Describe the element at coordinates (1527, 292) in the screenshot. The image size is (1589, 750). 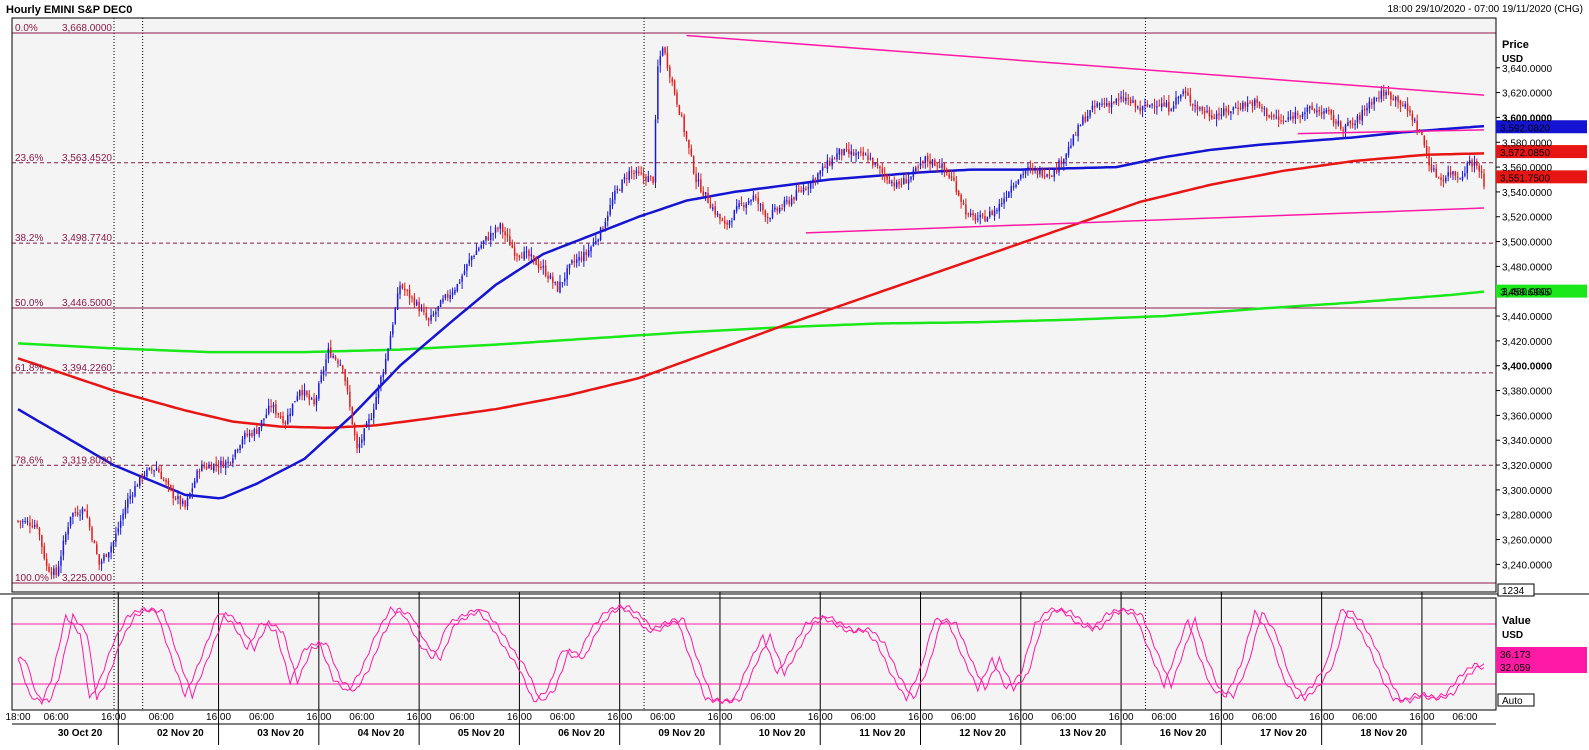
I see `y-tick-label: 3,460.0000` at that location.